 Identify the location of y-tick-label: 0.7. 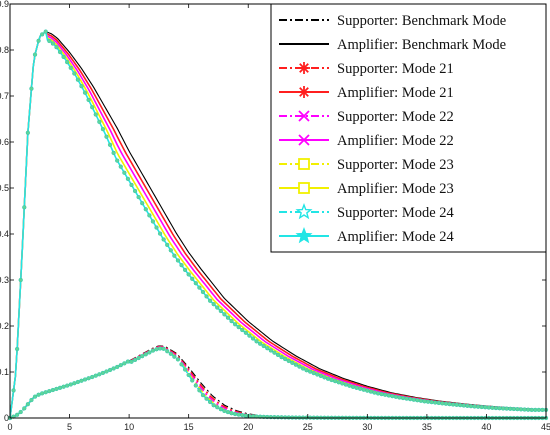
(4, 96).